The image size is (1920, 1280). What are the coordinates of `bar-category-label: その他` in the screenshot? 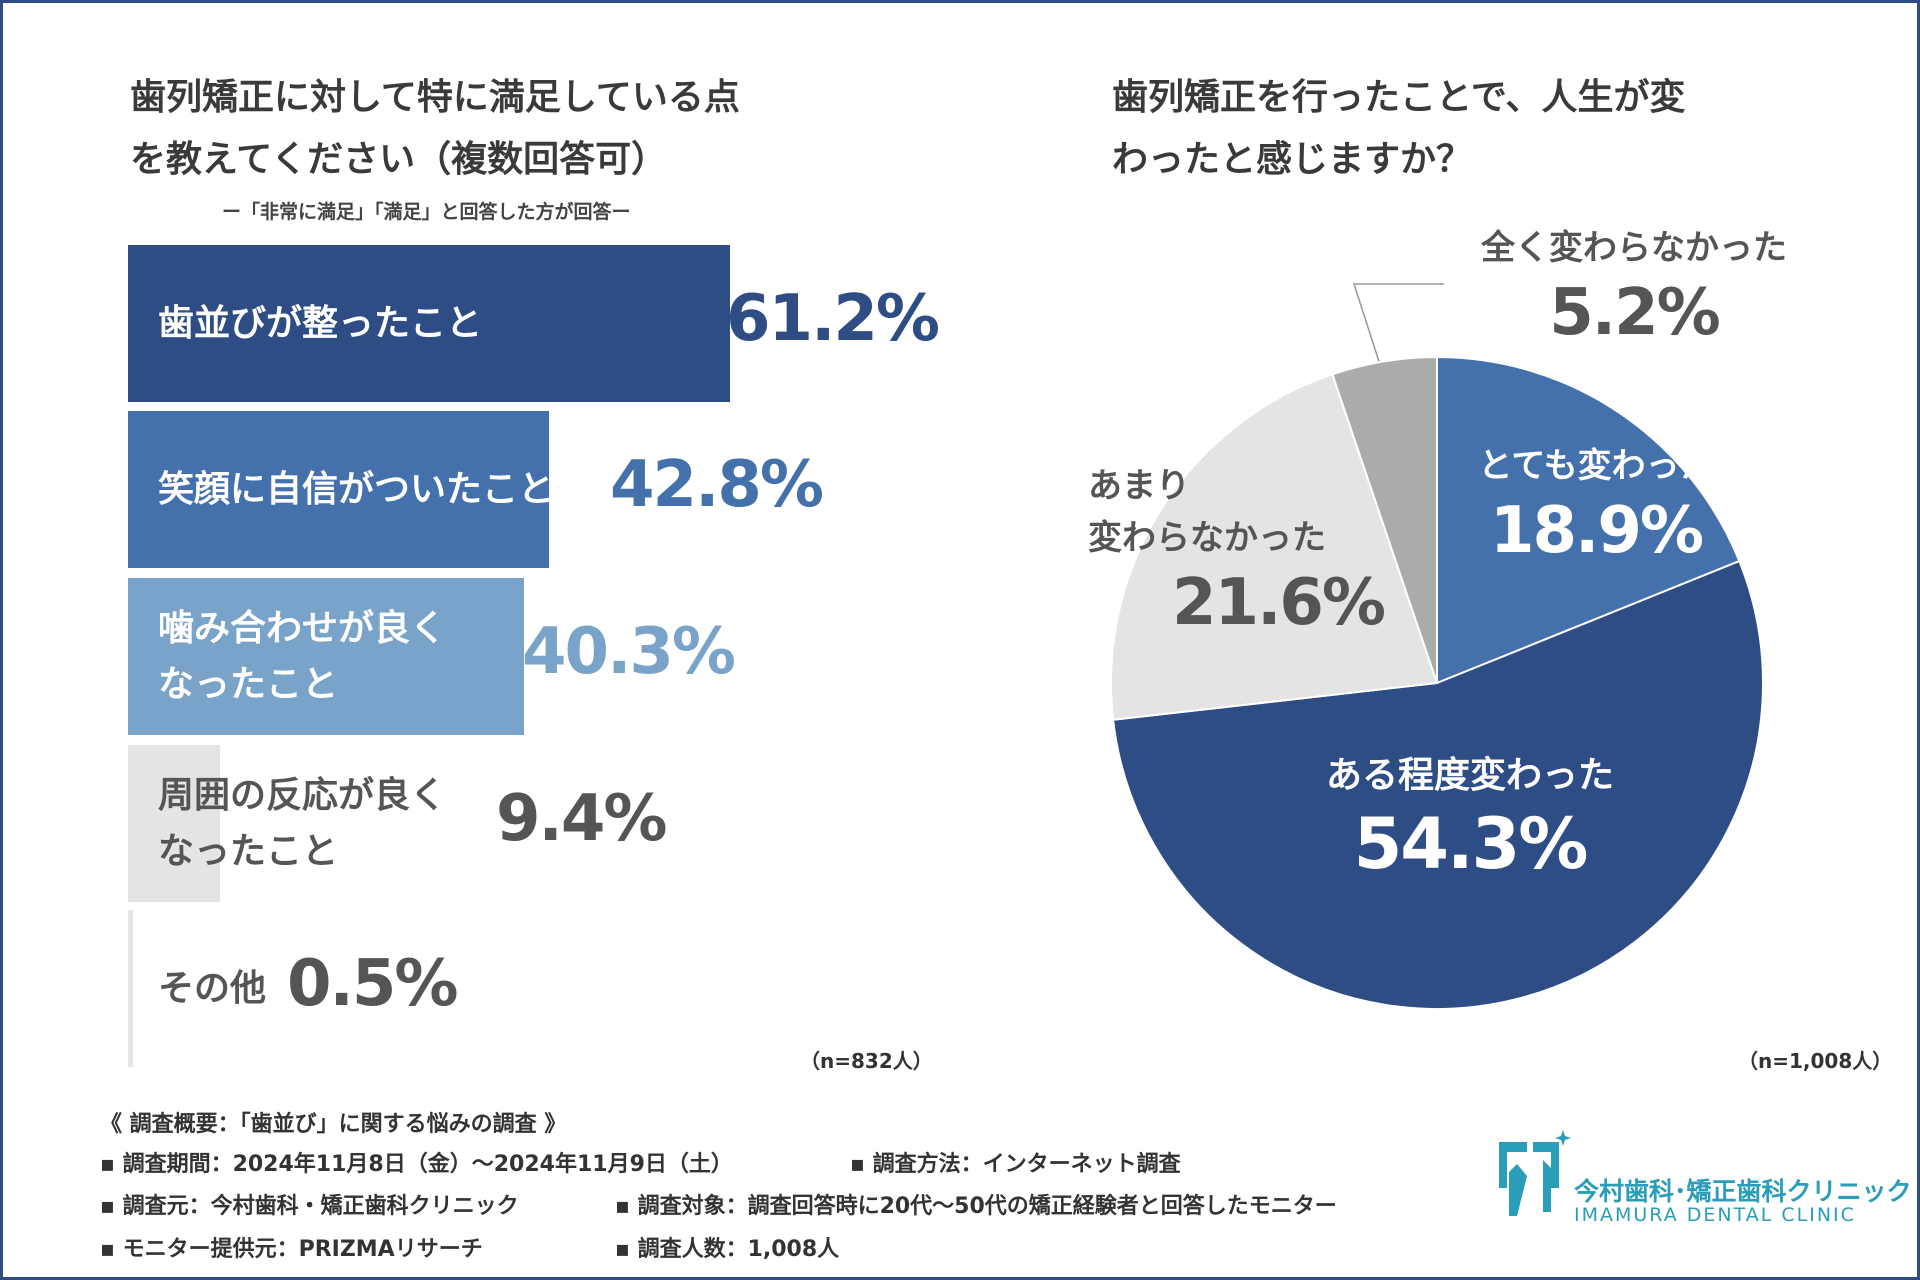 It's located at (212, 988).